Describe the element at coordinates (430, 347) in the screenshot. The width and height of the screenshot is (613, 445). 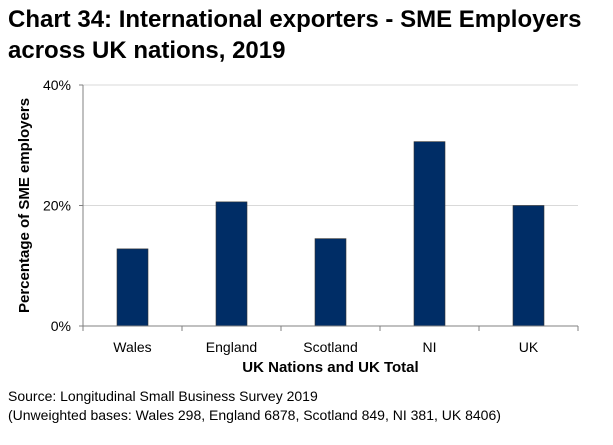
I see `x-tick-label: NI` at that location.